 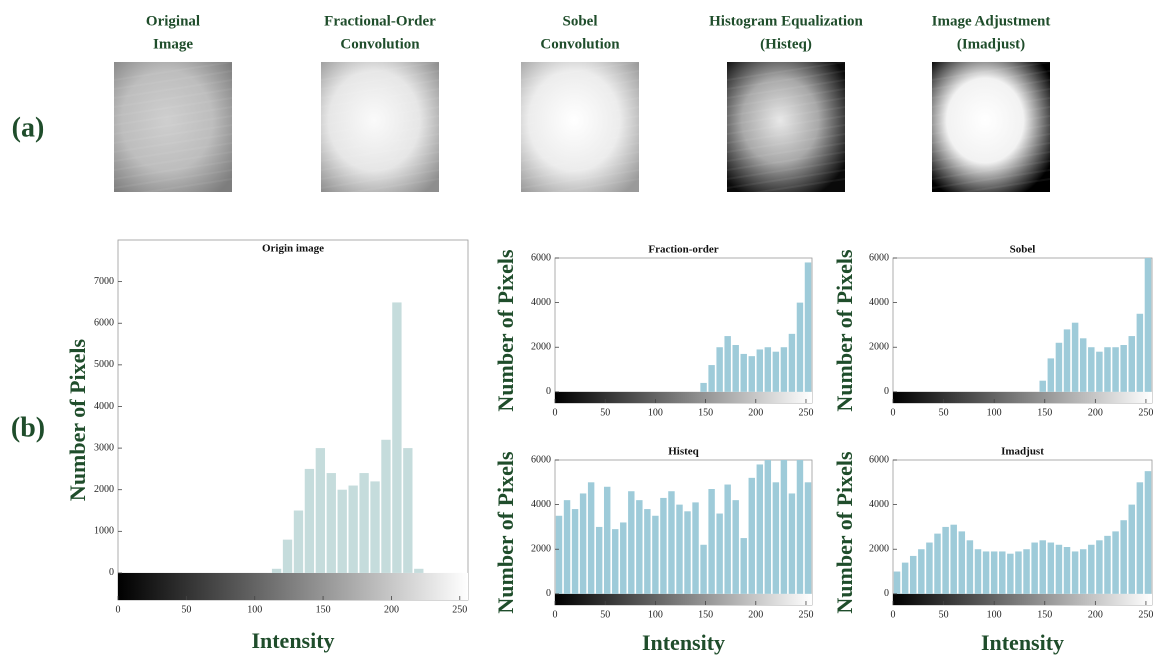 What do you see at coordinates (104, 531) in the screenshot?
I see `y-tick-label: 1000` at bounding box center [104, 531].